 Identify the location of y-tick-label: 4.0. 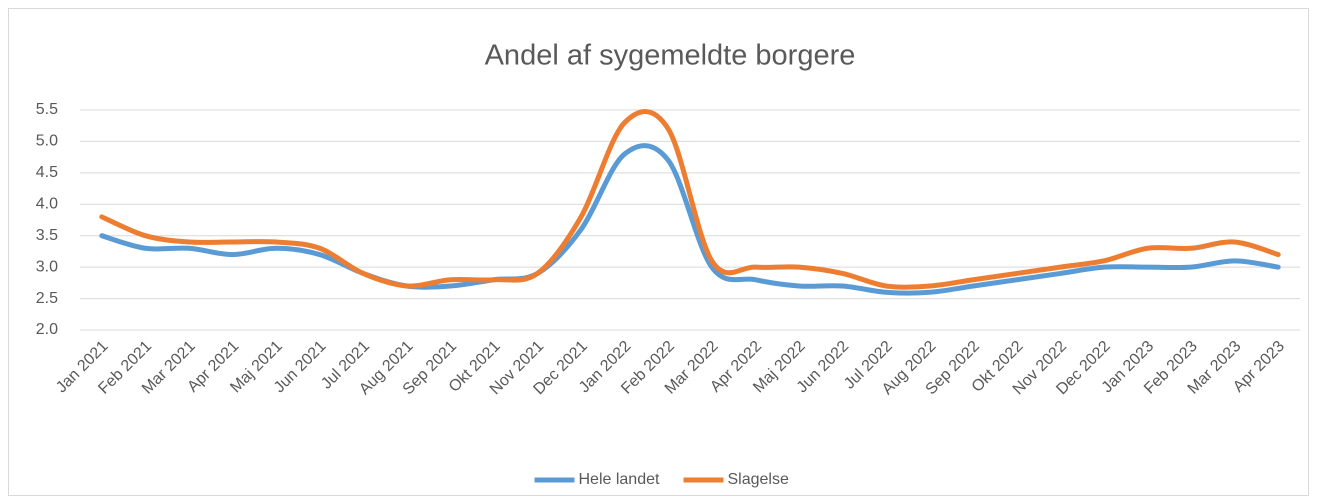
(47, 204).